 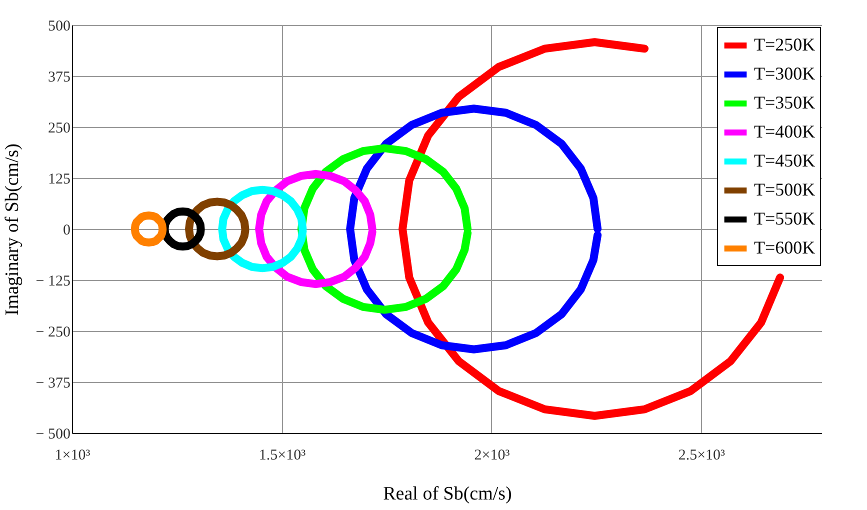 I want to click on legend-label: T=250K, so click(x=785, y=44).